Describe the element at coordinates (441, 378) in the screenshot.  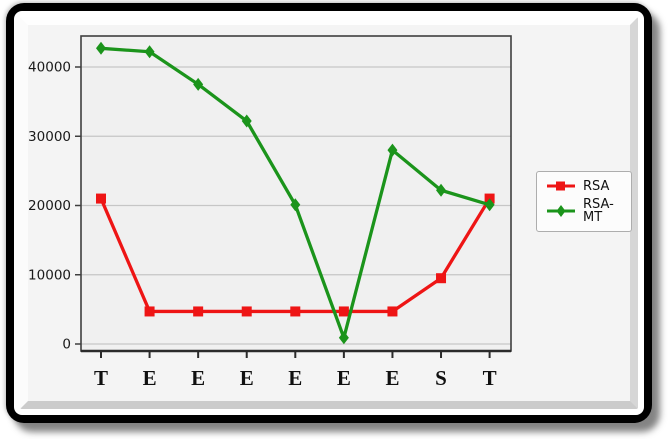
I see `x-tick-label: S` at that location.